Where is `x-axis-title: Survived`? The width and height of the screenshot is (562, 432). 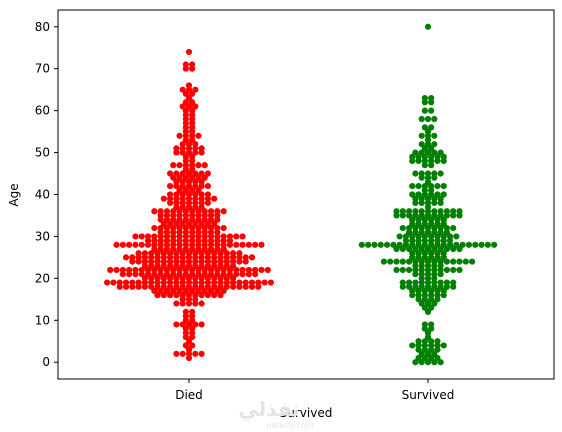
x-axis-title: Survived is located at coordinates (306, 413).